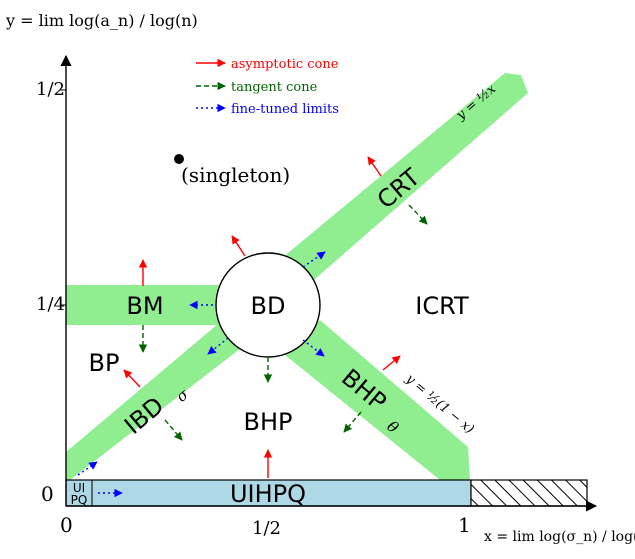  What do you see at coordinates (268, 422) in the screenshot?
I see `bhp-label: BHP` at bounding box center [268, 422].